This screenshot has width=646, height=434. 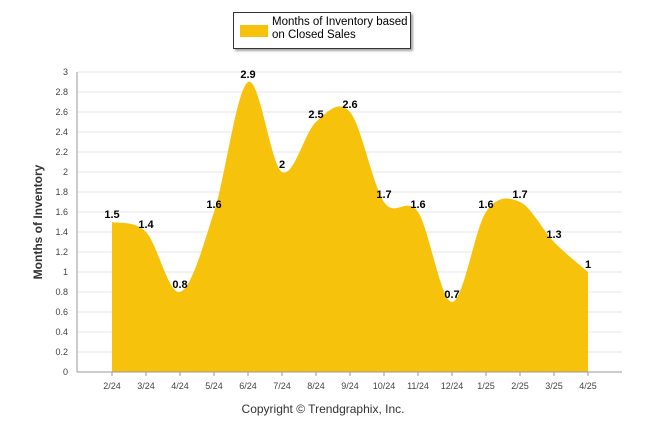 I want to click on data-label: 1.5, so click(x=111, y=215).